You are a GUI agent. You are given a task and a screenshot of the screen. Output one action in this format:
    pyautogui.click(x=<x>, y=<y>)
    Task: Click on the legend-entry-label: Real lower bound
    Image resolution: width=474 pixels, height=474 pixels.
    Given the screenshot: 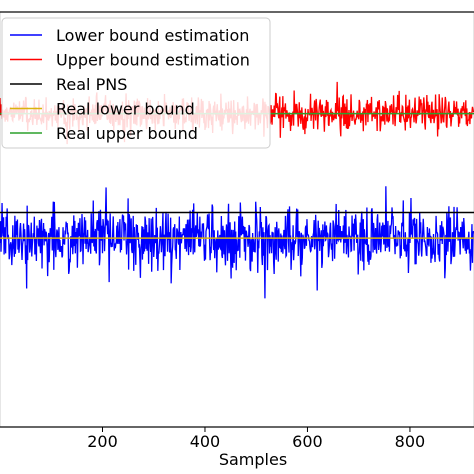 What is the action you would take?
    pyautogui.click(x=125, y=109)
    